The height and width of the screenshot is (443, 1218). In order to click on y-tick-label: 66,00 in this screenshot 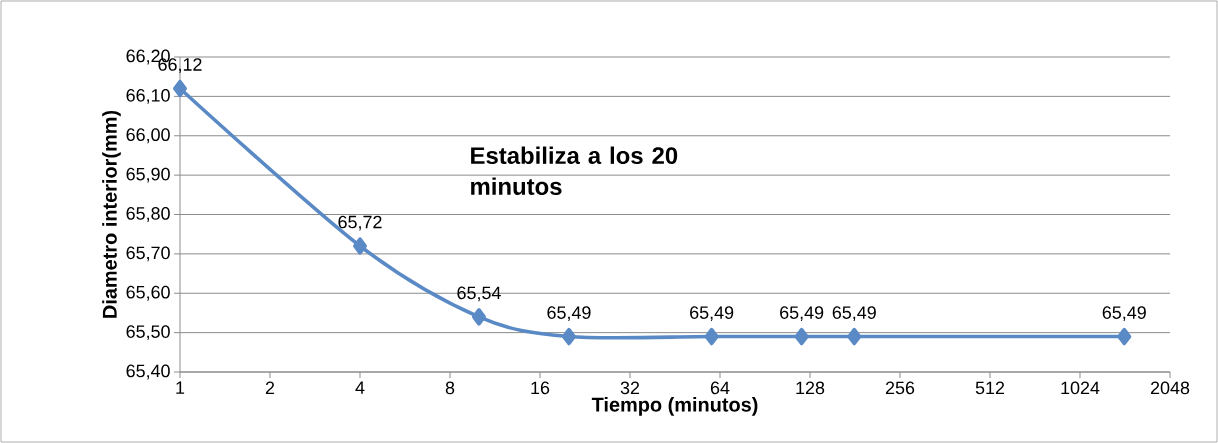, I will do `click(148, 136)`.